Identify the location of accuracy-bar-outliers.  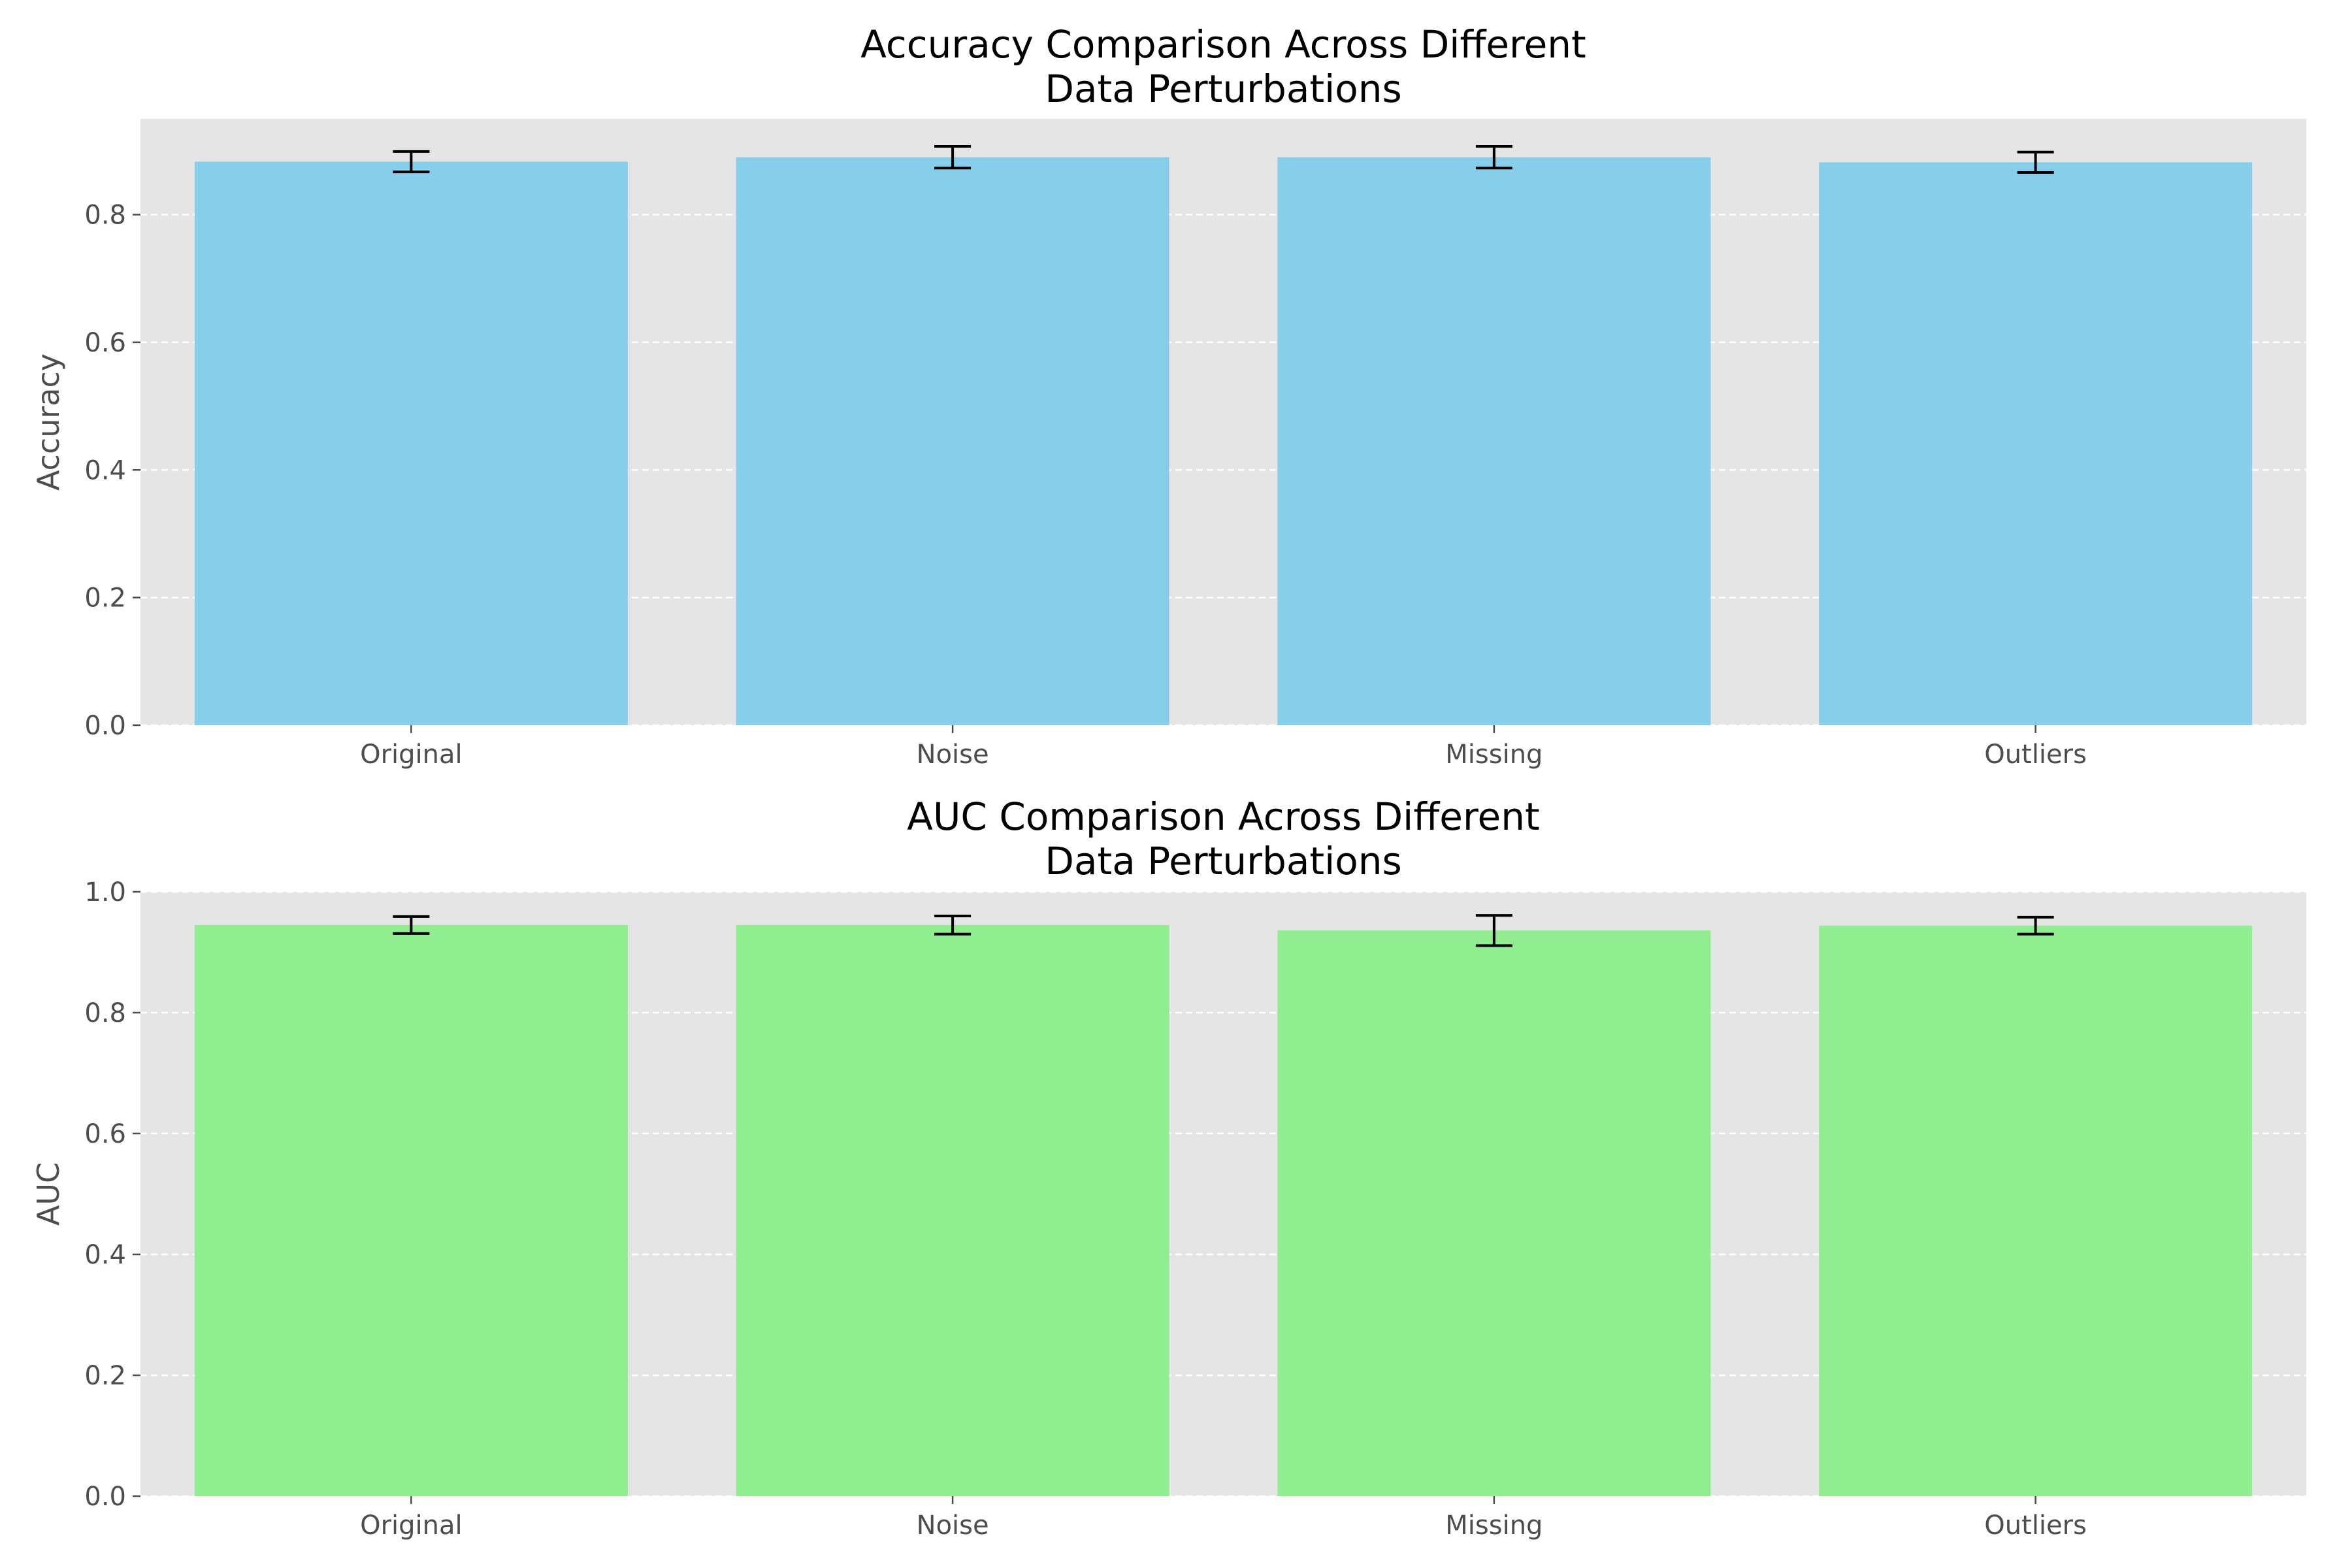
(2036, 443).